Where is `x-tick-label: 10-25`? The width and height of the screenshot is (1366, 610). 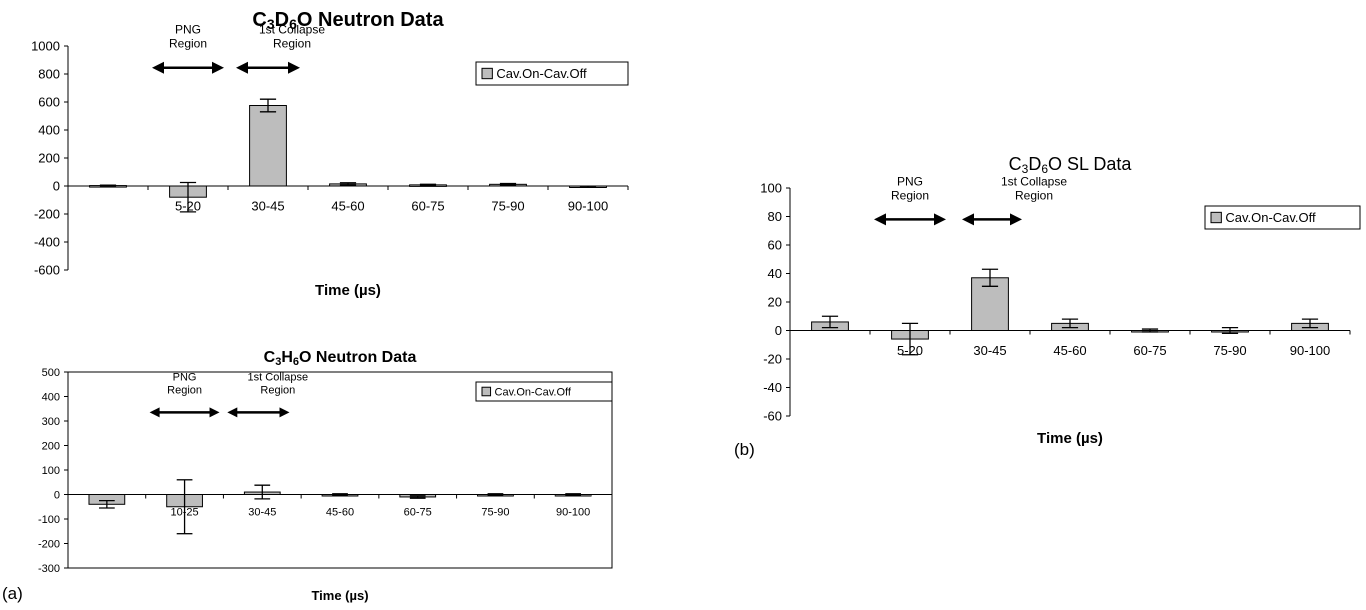 x-tick-label: 10-25 is located at coordinates (185, 512).